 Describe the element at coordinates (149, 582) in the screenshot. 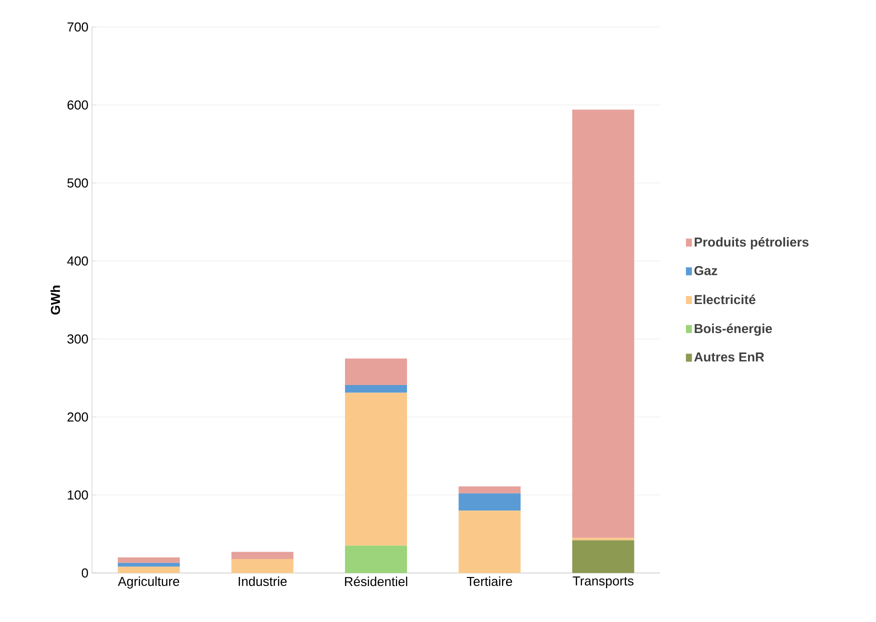

I see `x-tick-label: Agriculture` at that location.